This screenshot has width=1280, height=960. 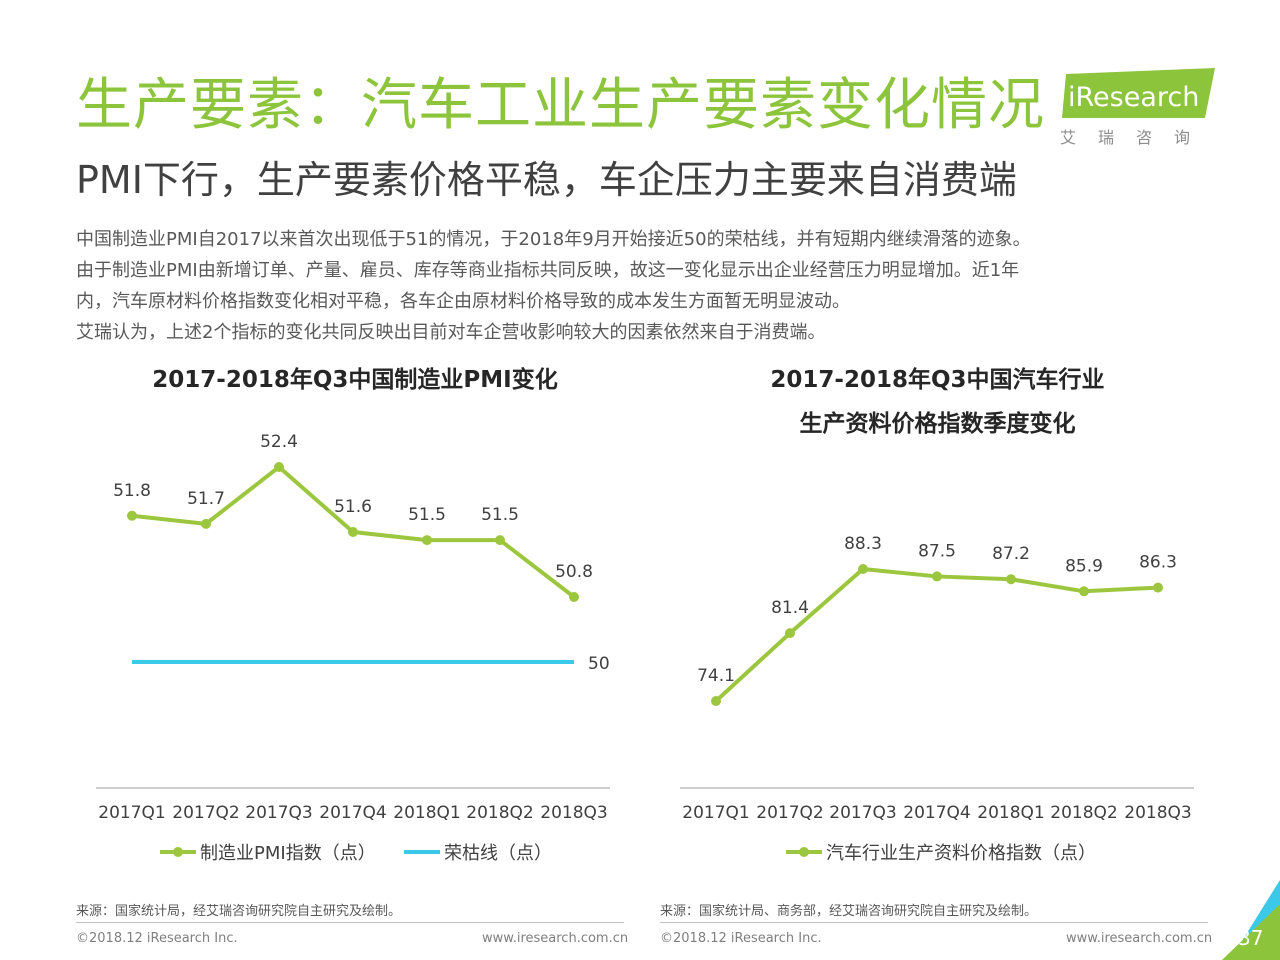 What do you see at coordinates (1083, 813) in the screenshot?
I see `price-x-tick: 2018Q2` at bounding box center [1083, 813].